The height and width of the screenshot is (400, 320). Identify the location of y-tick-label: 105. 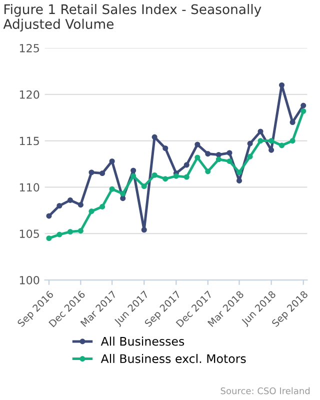
(29, 234).